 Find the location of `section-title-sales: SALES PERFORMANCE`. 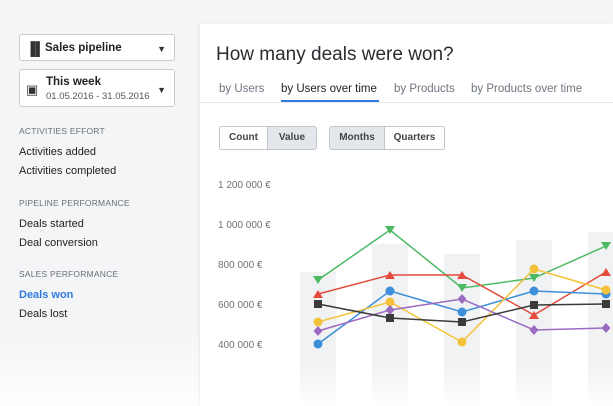

section-title-sales: SALES PERFORMANCE is located at coordinates (69, 274).